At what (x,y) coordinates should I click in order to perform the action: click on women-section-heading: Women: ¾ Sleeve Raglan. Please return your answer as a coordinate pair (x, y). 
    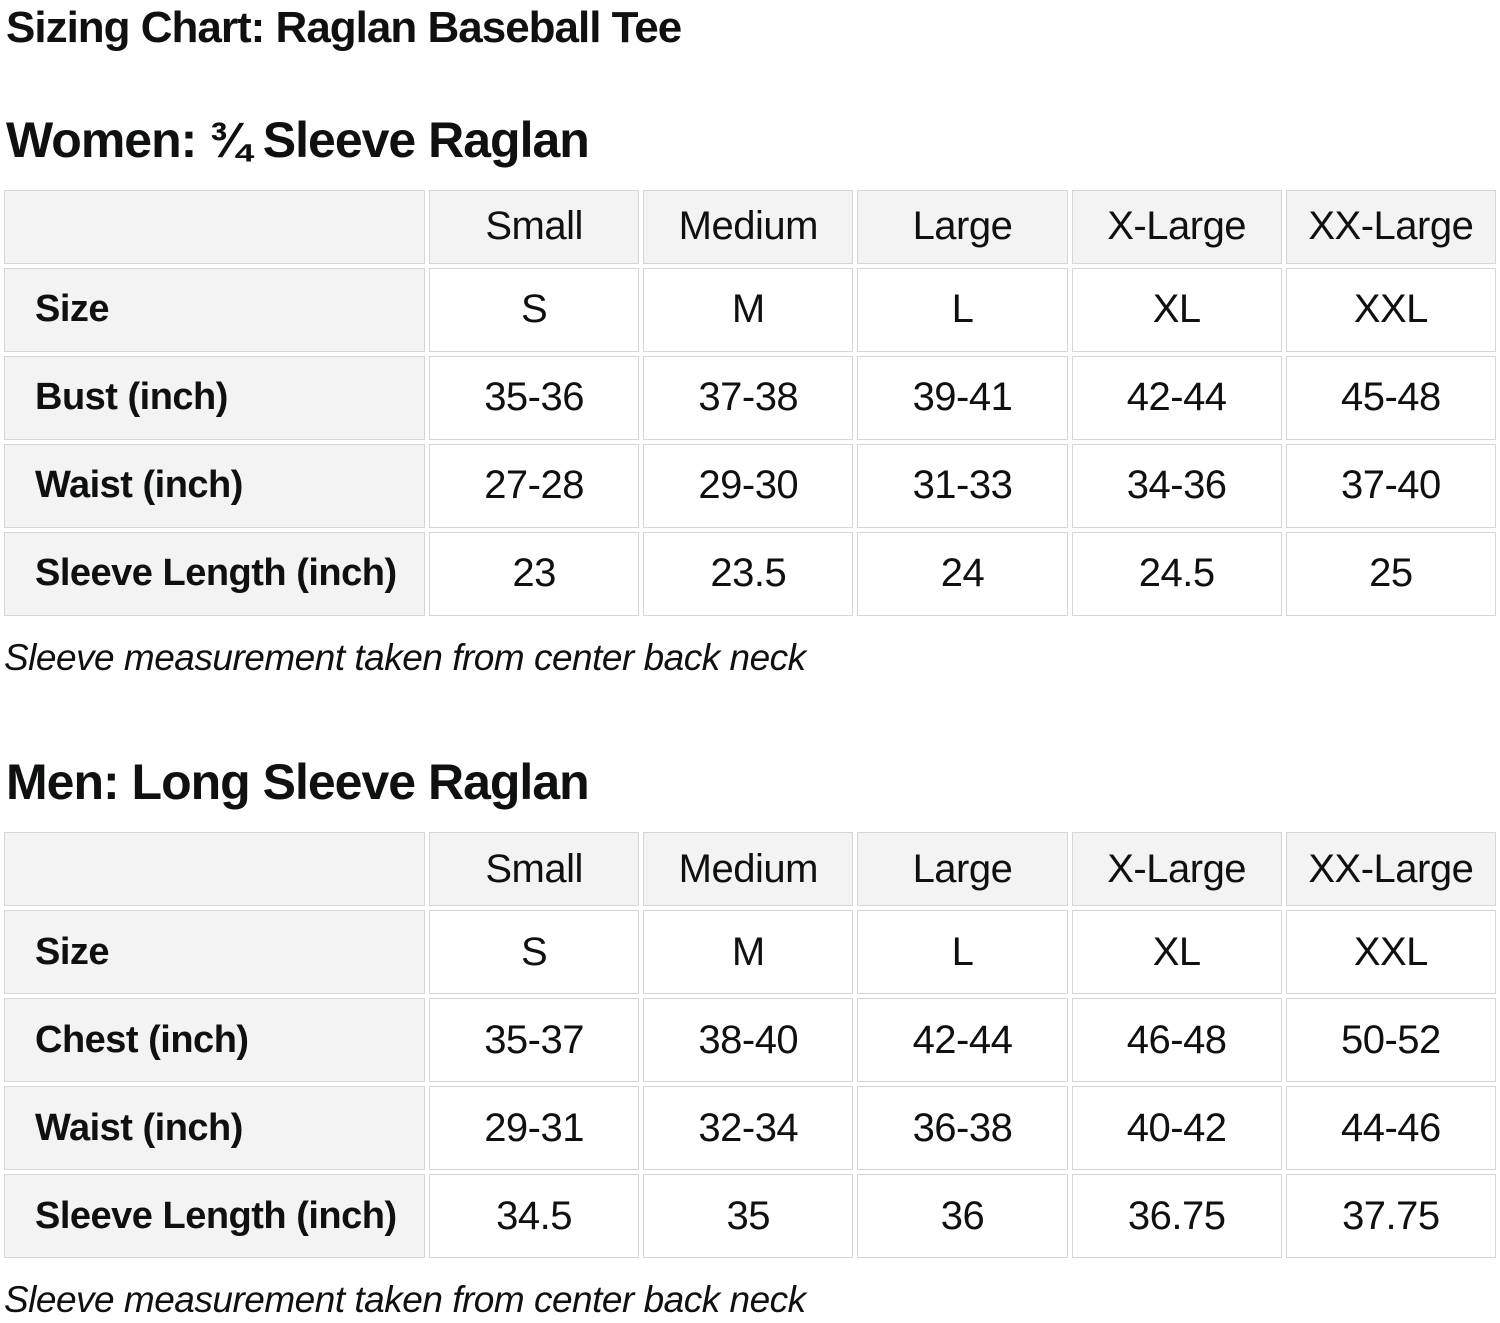
    Looking at the image, I should click on (298, 139).